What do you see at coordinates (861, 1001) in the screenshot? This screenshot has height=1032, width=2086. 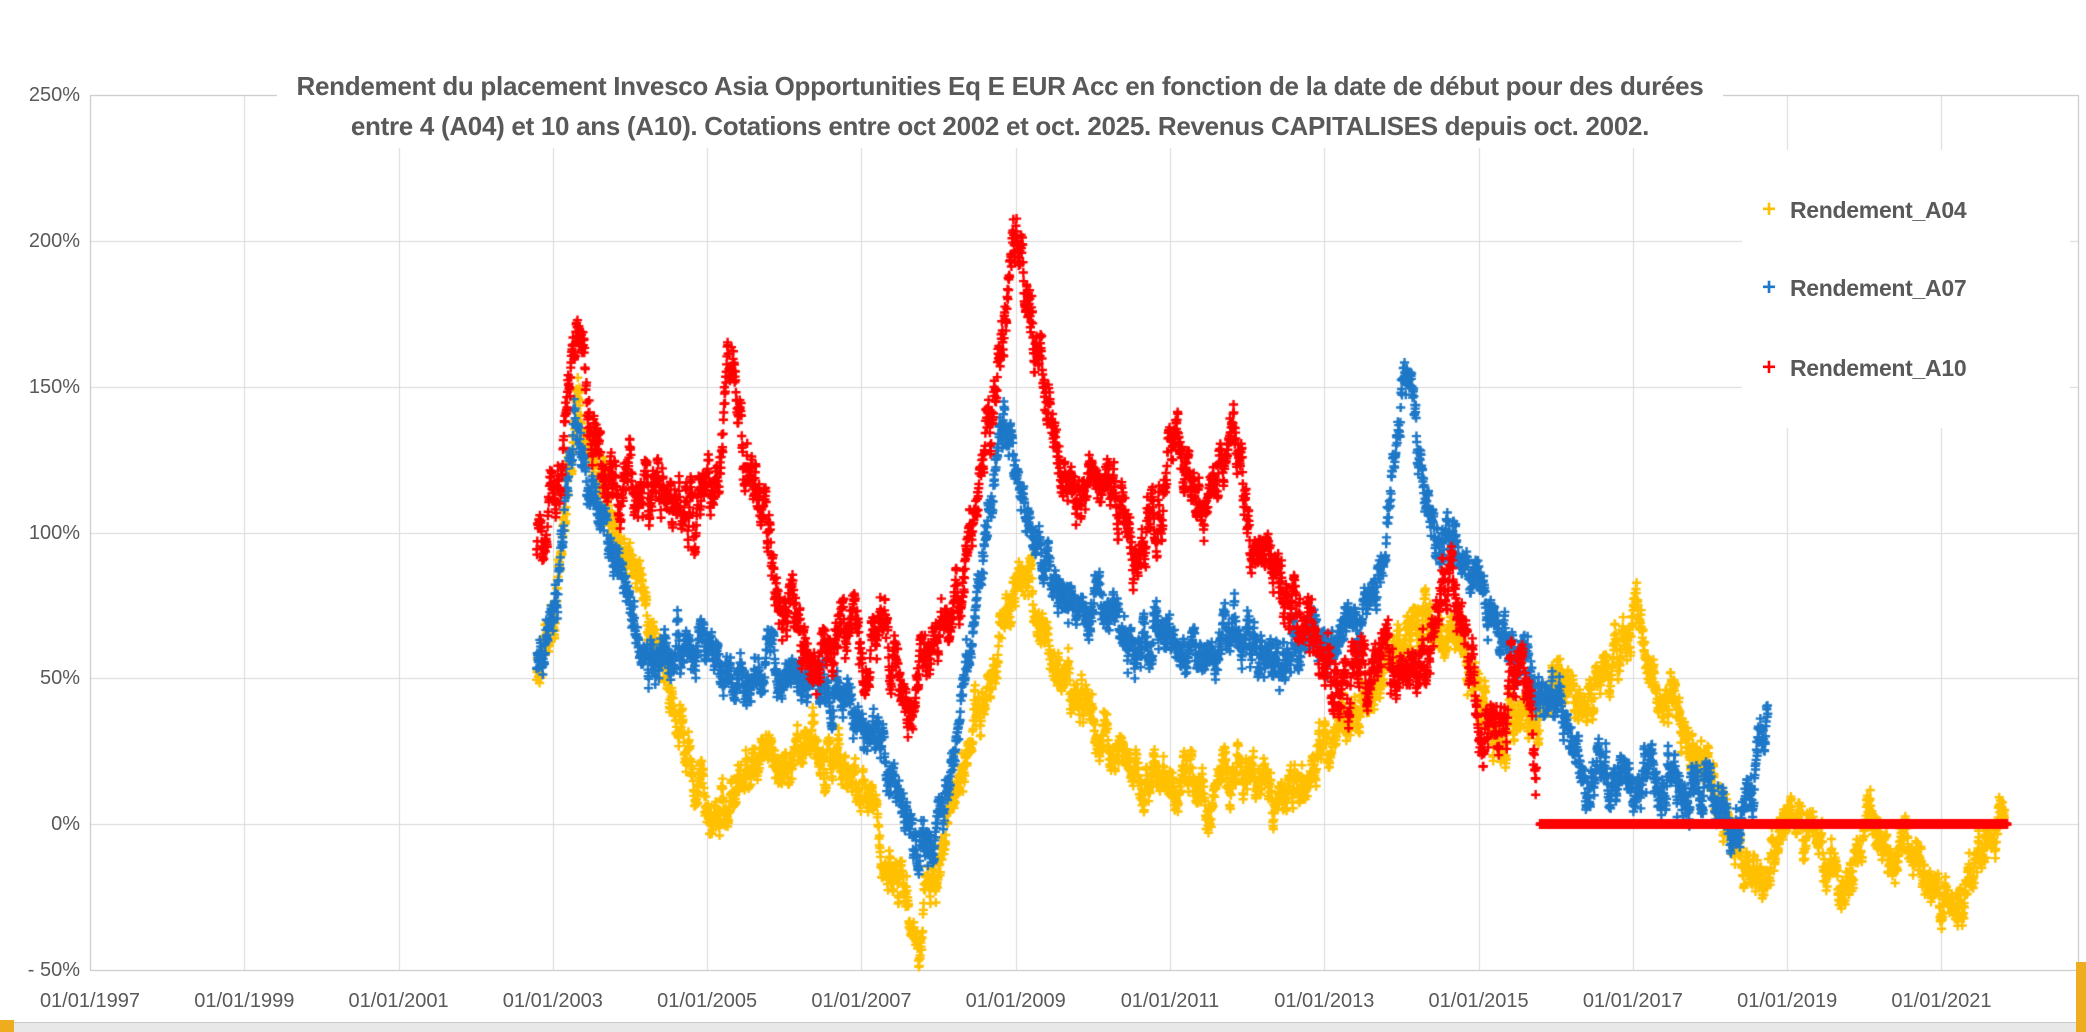 I see `x-tick-label: 01/01/2007` at bounding box center [861, 1001].